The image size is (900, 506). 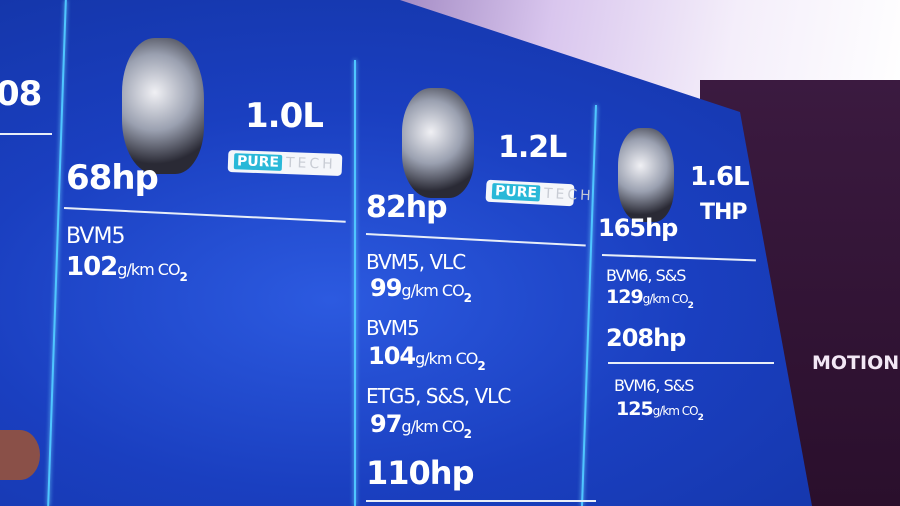 I want to click on gearbox: ETG5, S&S, VLC, so click(x=438, y=396).